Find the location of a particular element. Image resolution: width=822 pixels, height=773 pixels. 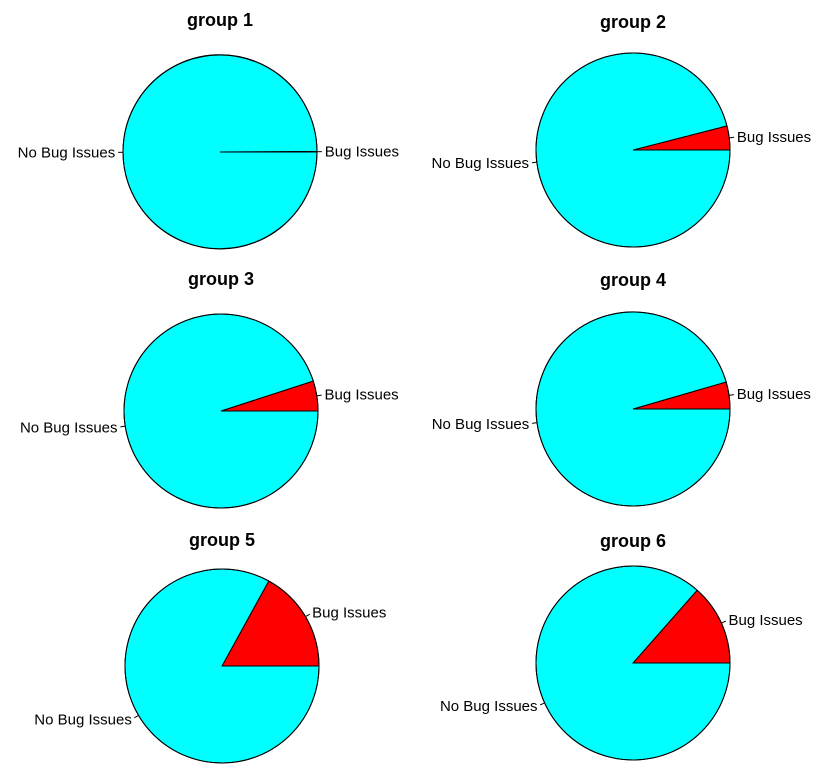

pie-panel-3: group 3 Bug Issues No Bug Issues is located at coordinates (209, 389).